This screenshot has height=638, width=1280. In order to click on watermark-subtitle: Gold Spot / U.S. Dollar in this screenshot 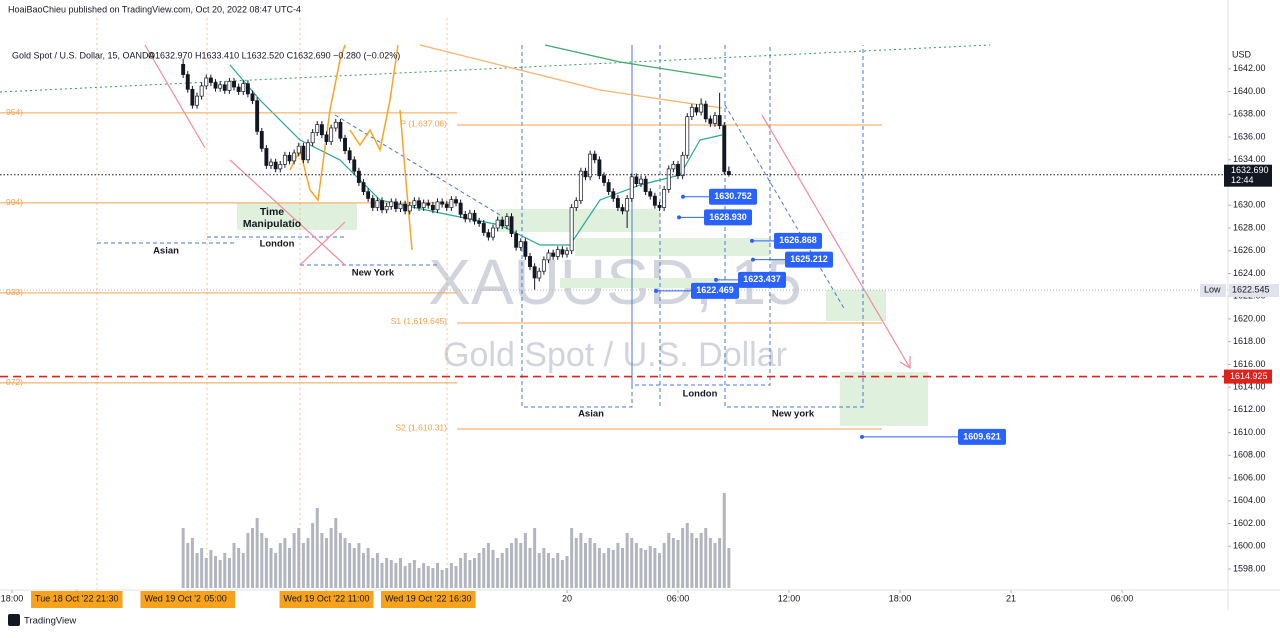, I will do `click(615, 355)`.